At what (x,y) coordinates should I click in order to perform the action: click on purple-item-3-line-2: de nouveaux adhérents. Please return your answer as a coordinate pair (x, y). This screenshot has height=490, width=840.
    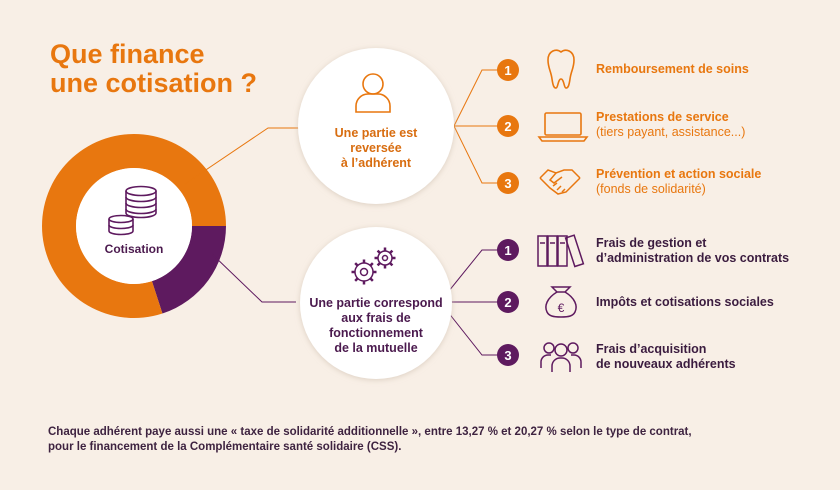
    Looking at the image, I should click on (666, 364).